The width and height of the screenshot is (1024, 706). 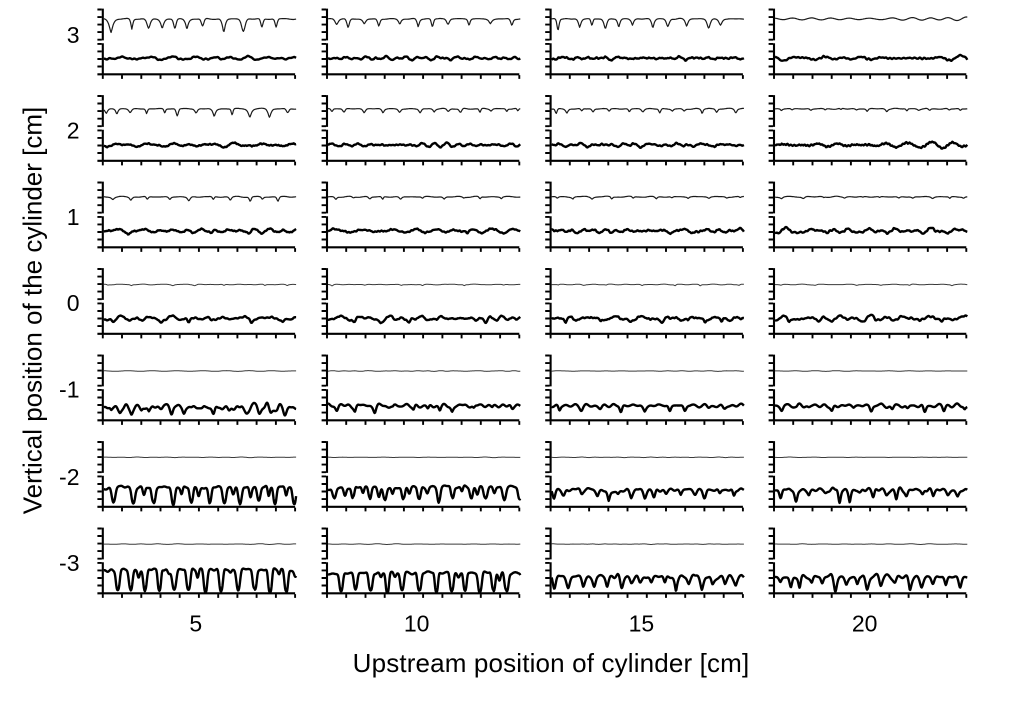 I want to click on svg-text: 1, so click(x=73, y=217).